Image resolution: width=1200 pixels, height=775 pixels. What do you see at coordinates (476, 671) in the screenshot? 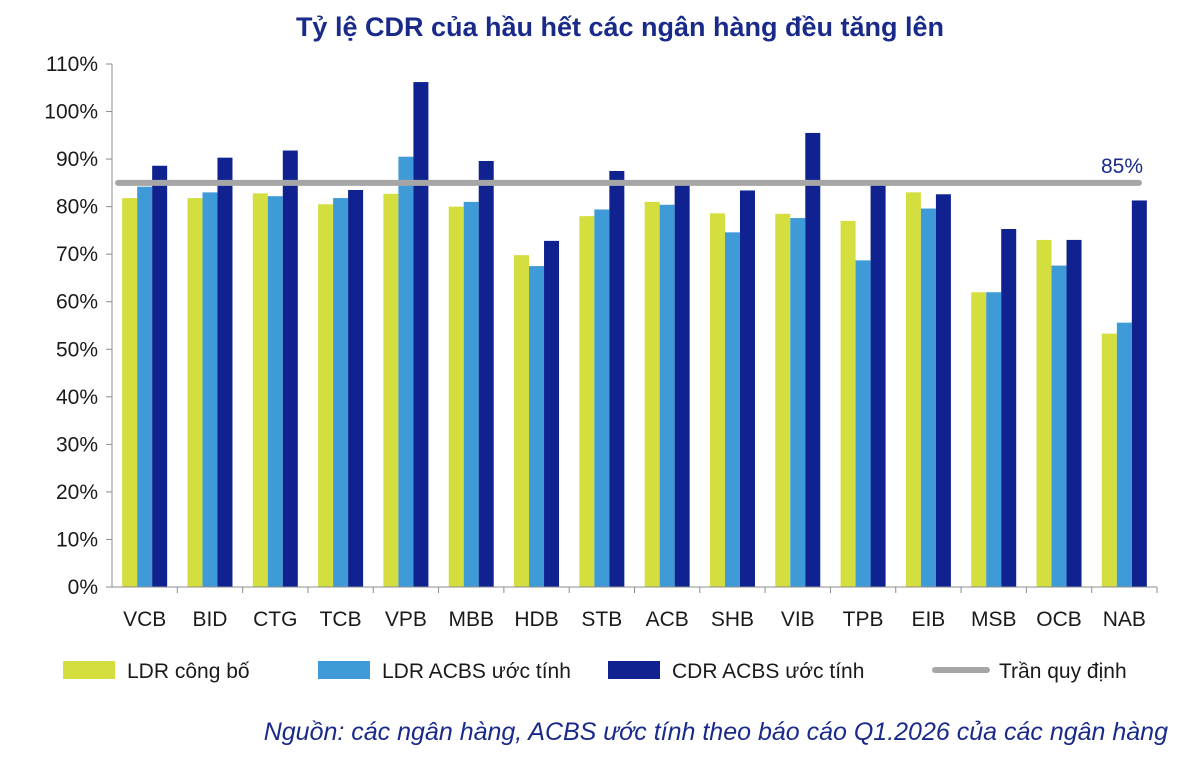
I see `legend-label: LDR ACBS ước tính` at bounding box center [476, 671].